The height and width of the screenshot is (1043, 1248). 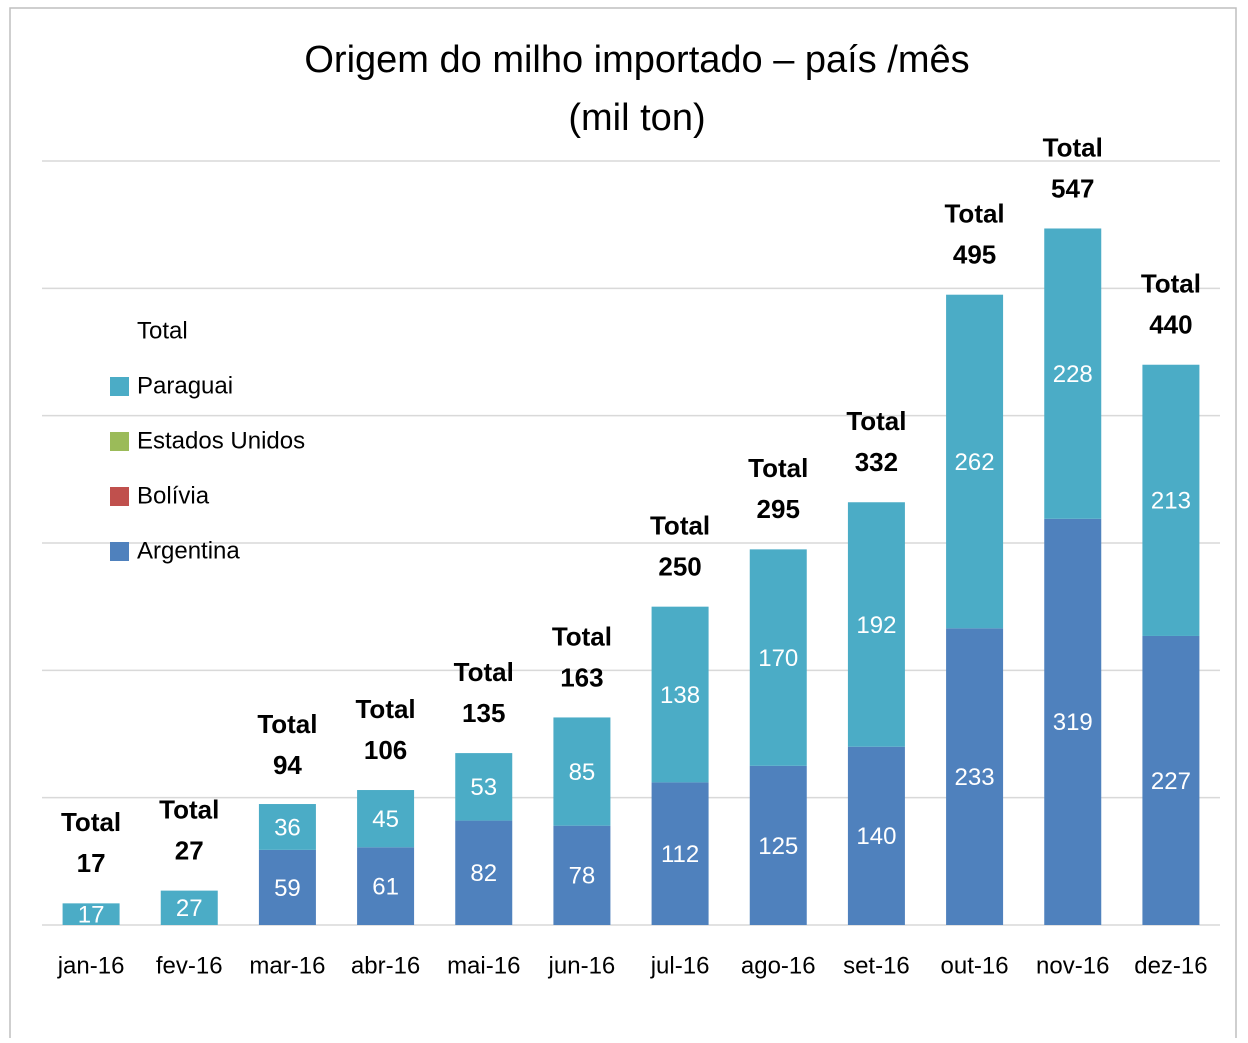 I want to click on data-label: 112, so click(x=680, y=854).